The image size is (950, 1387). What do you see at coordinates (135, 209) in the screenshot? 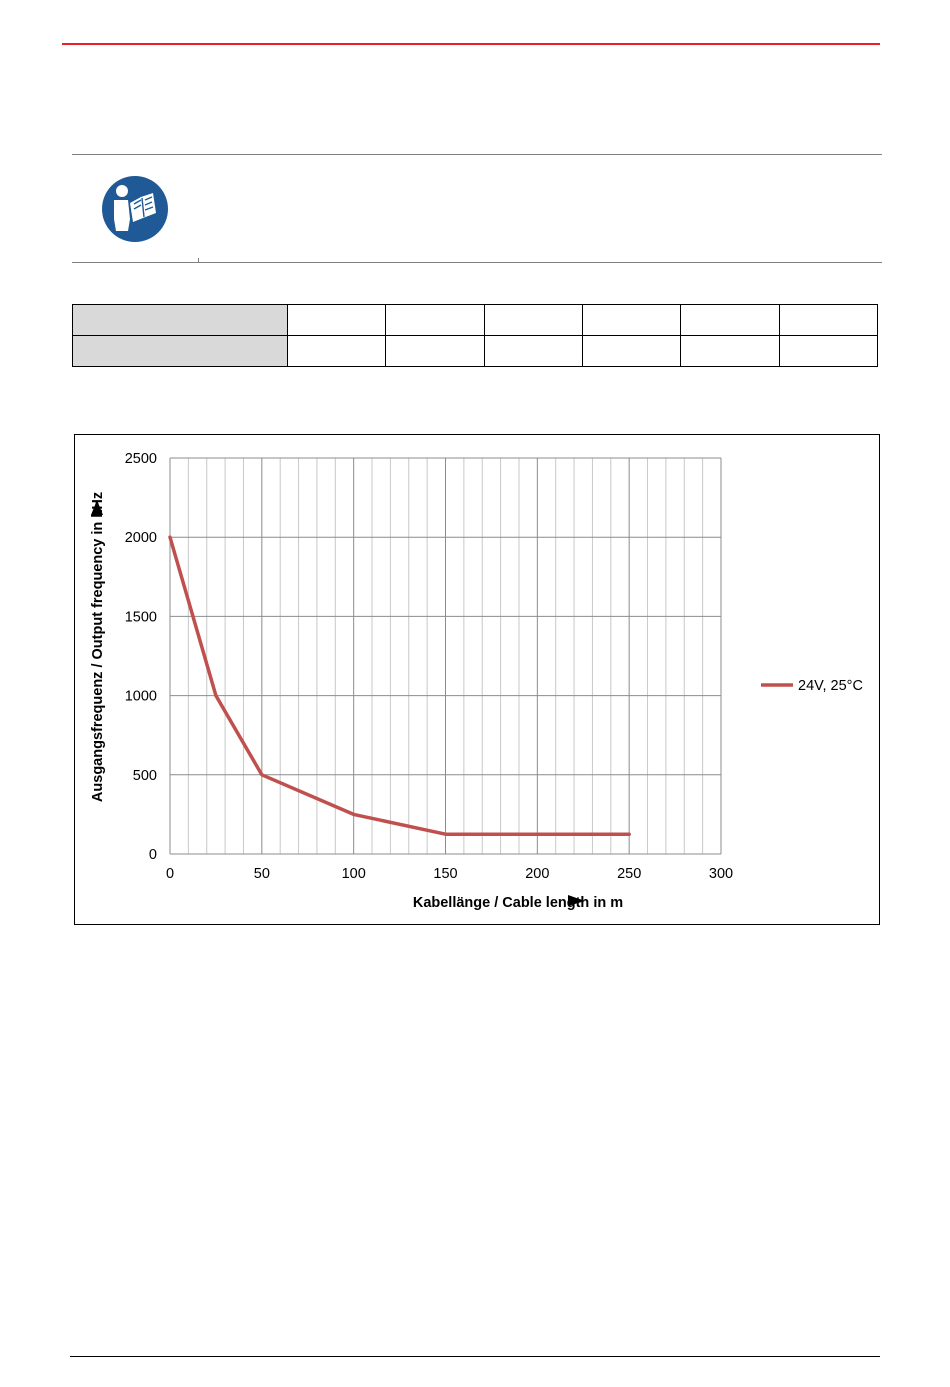
I see `read-manual-icon` at bounding box center [135, 209].